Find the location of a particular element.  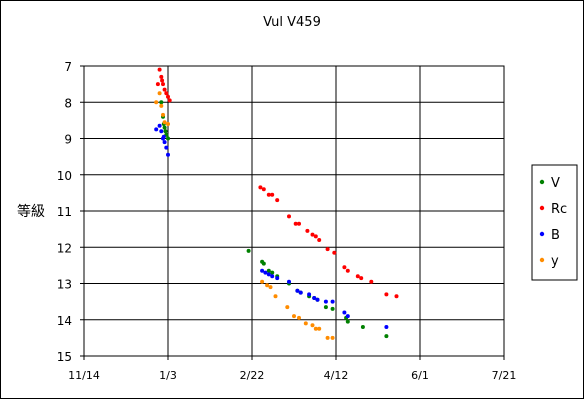

y-axis-label: 等級 is located at coordinates (31, 211).